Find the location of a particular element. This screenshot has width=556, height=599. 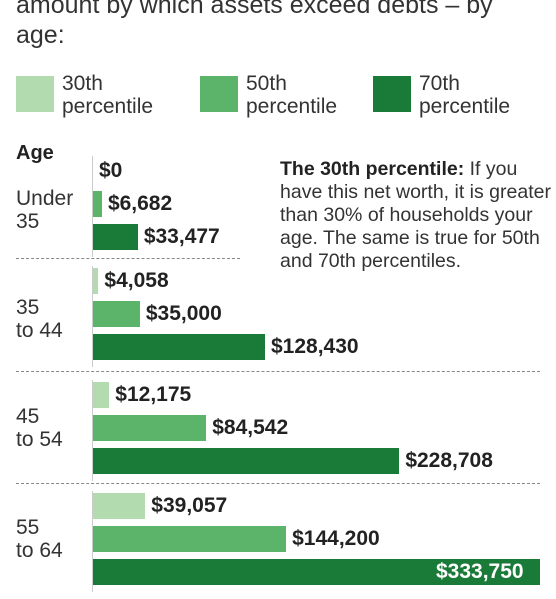

bar-value-label: $39,057 is located at coordinates (189, 505).